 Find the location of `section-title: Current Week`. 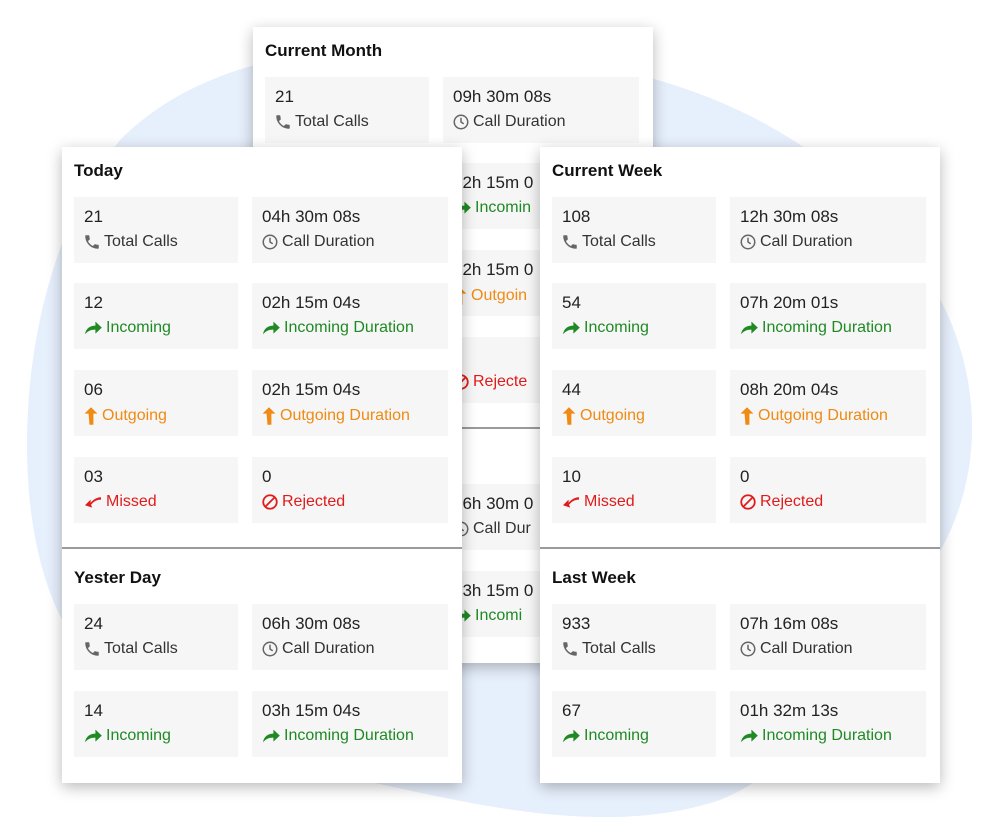

section-title: Current Week is located at coordinates (607, 170).